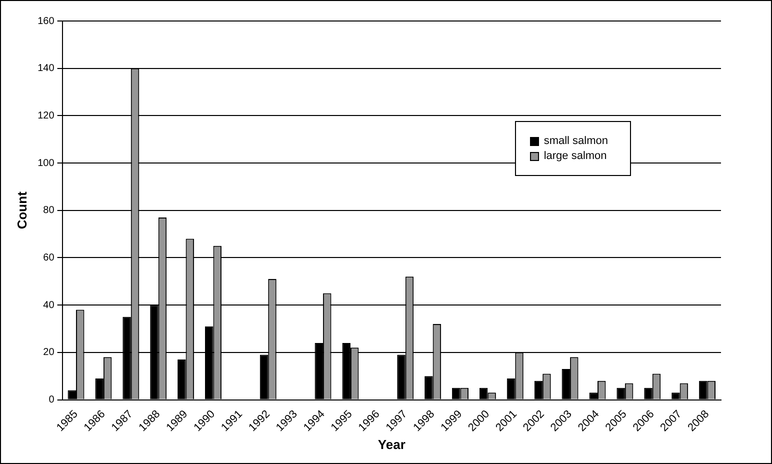  What do you see at coordinates (575, 156) in the screenshot?
I see `legend-label: large salmon` at bounding box center [575, 156].